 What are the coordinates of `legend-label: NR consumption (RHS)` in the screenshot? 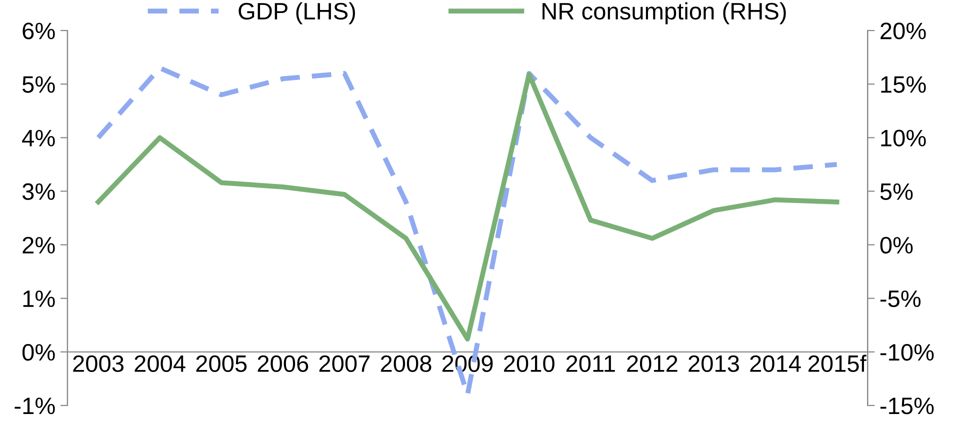 It's located at (664, 13).